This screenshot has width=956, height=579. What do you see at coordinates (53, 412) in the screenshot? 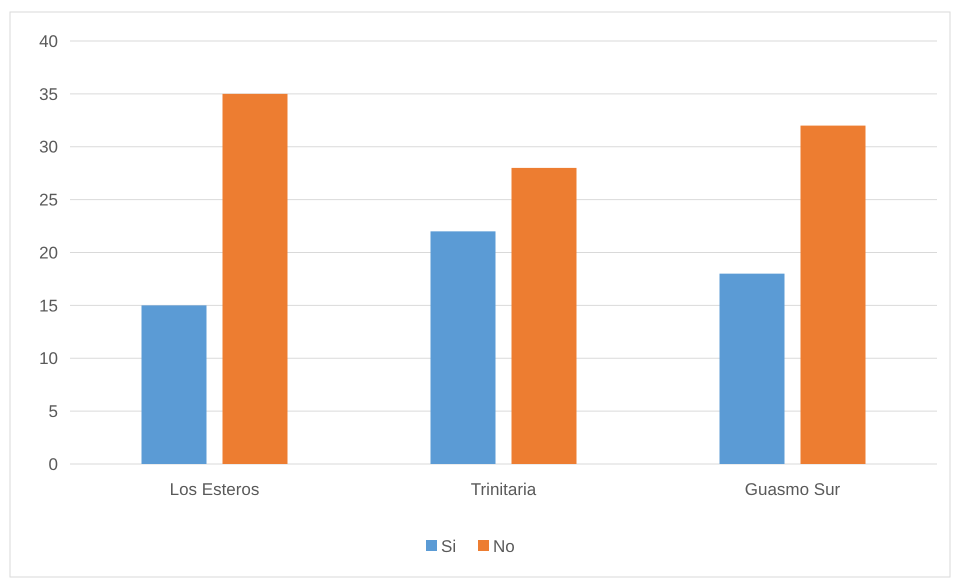
I see `y-tick-label: 5` at bounding box center [53, 412].